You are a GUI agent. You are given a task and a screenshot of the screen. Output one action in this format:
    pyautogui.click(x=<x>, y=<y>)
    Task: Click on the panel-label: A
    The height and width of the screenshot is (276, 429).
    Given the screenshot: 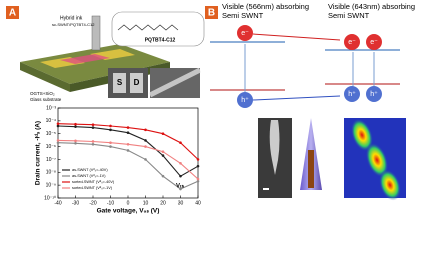 What is the action you would take?
    pyautogui.click(x=12, y=13)
    